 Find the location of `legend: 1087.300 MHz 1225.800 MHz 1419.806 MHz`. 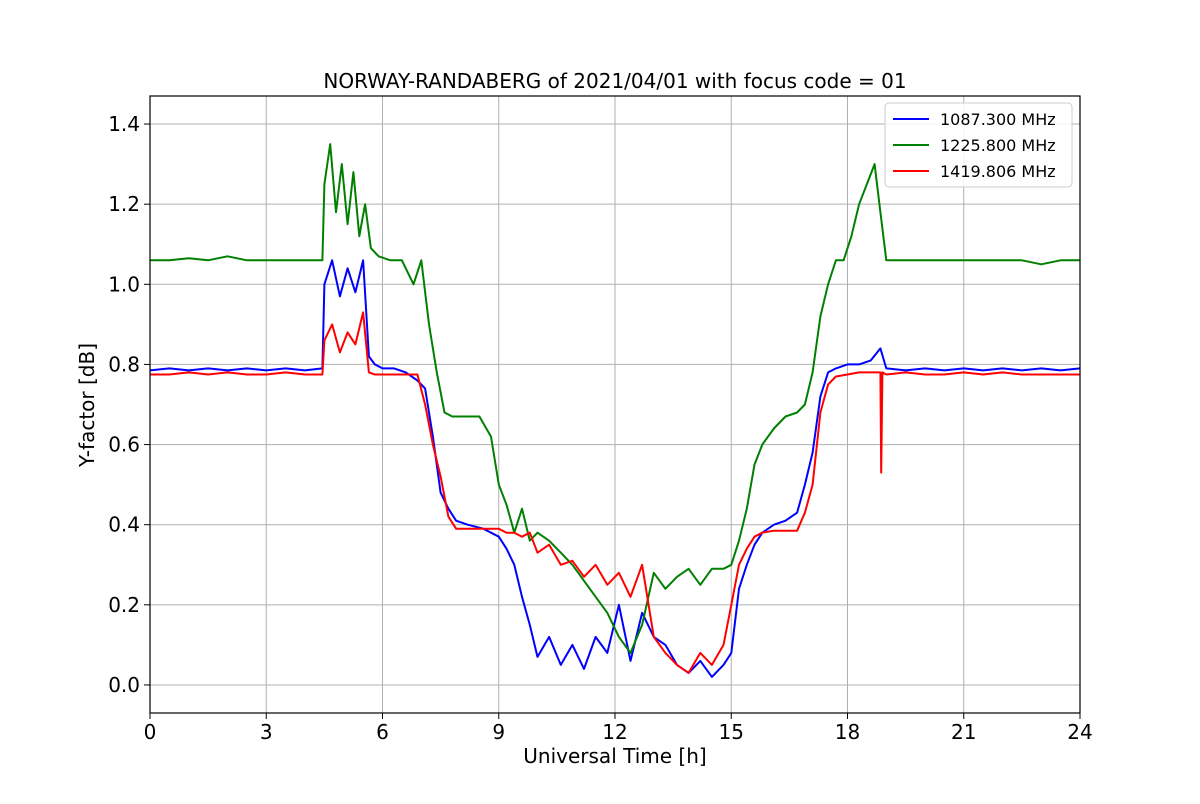

legend: 1087.300 MHz 1225.800 MHz 1419.806 MHz is located at coordinates (978, 145).